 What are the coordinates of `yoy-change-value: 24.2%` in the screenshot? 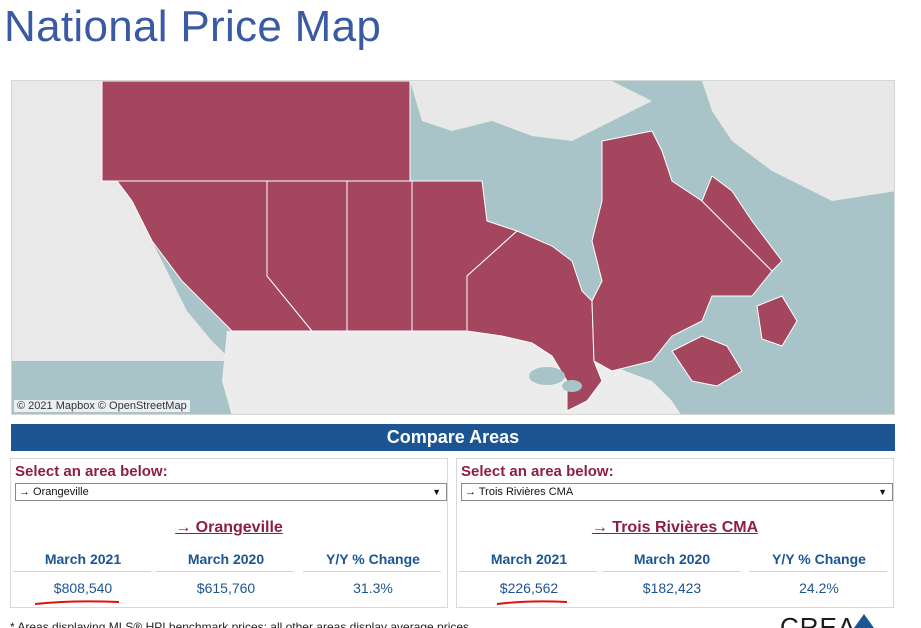 It's located at (819, 588).